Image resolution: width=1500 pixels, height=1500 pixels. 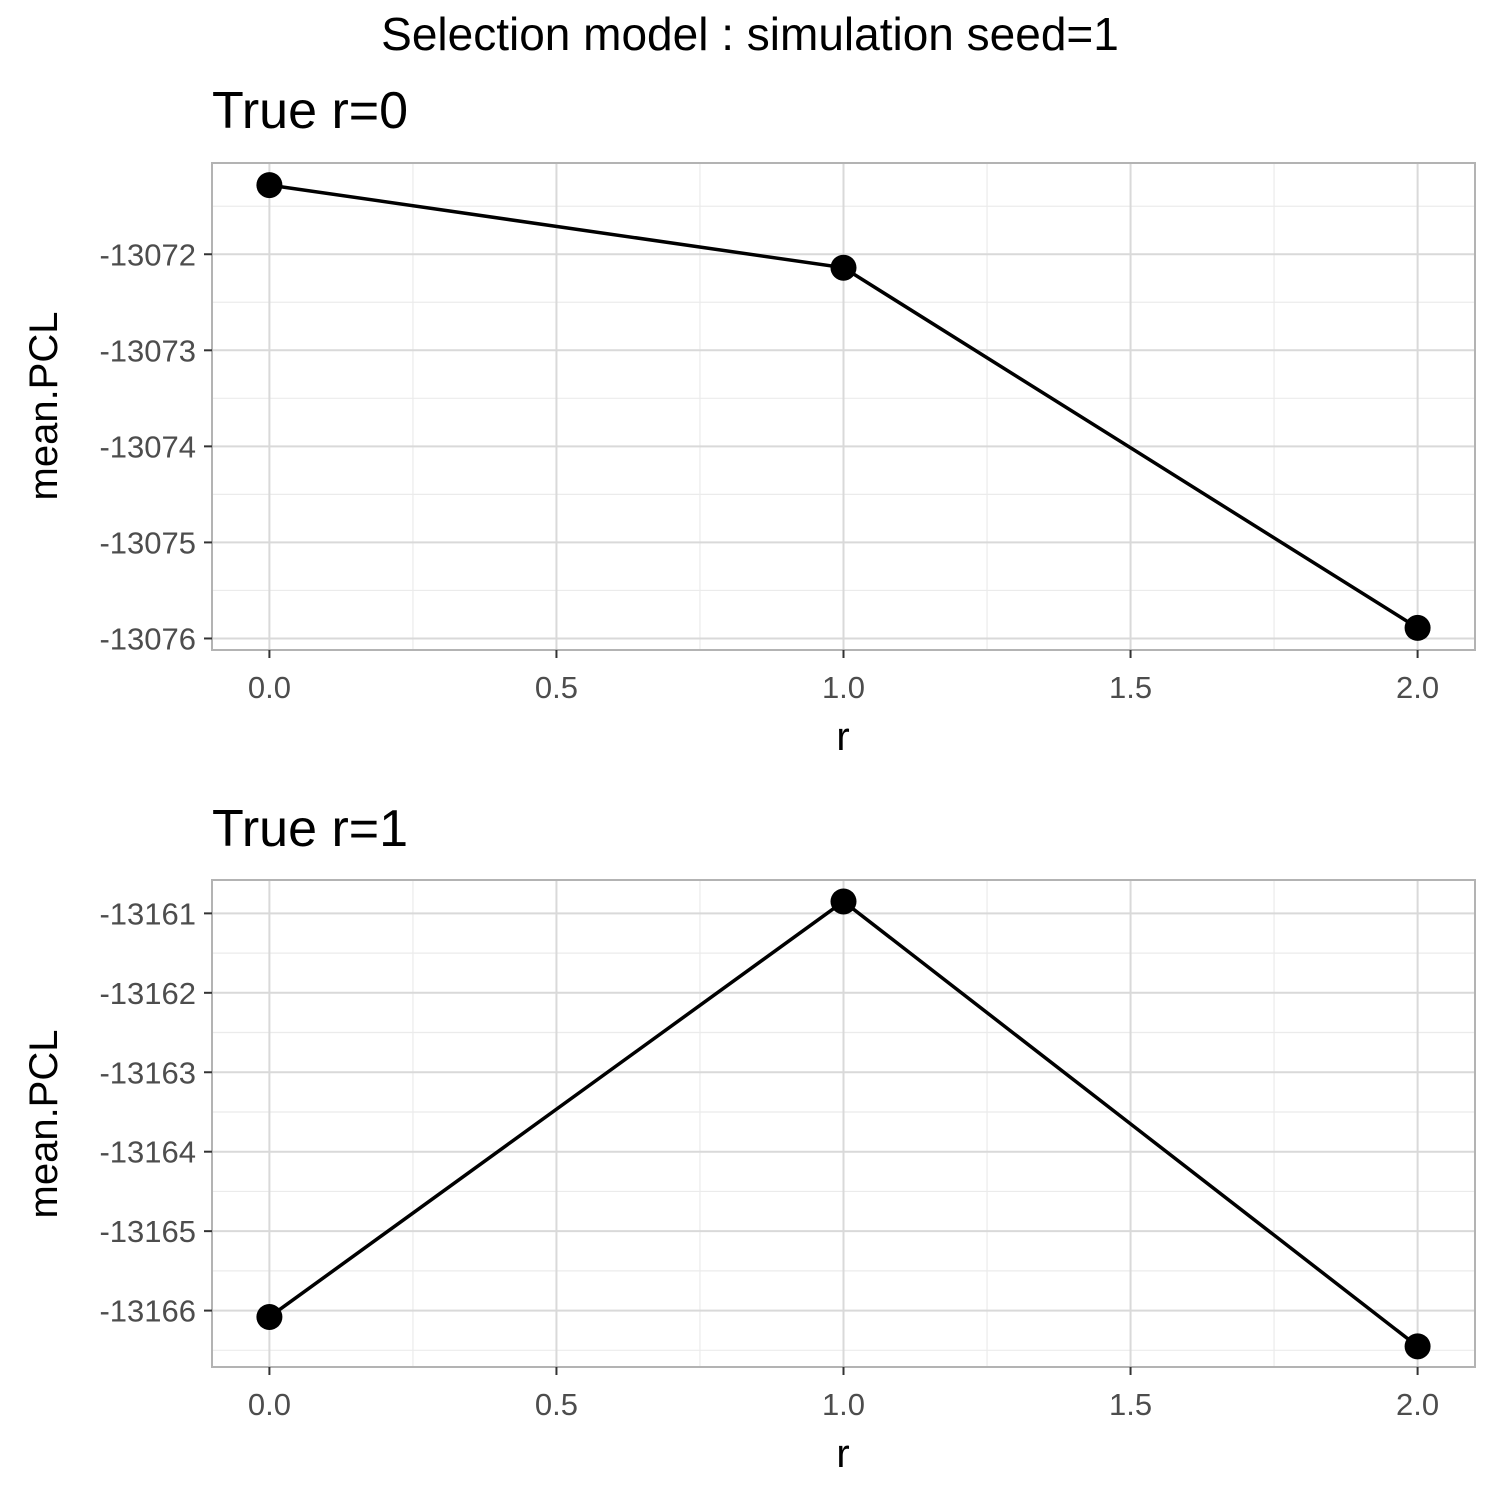 What do you see at coordinates (750, 34) in the screenshot?
I see `figure-title: Selection model : simulation seed=1` at bounding box center [750, 34].